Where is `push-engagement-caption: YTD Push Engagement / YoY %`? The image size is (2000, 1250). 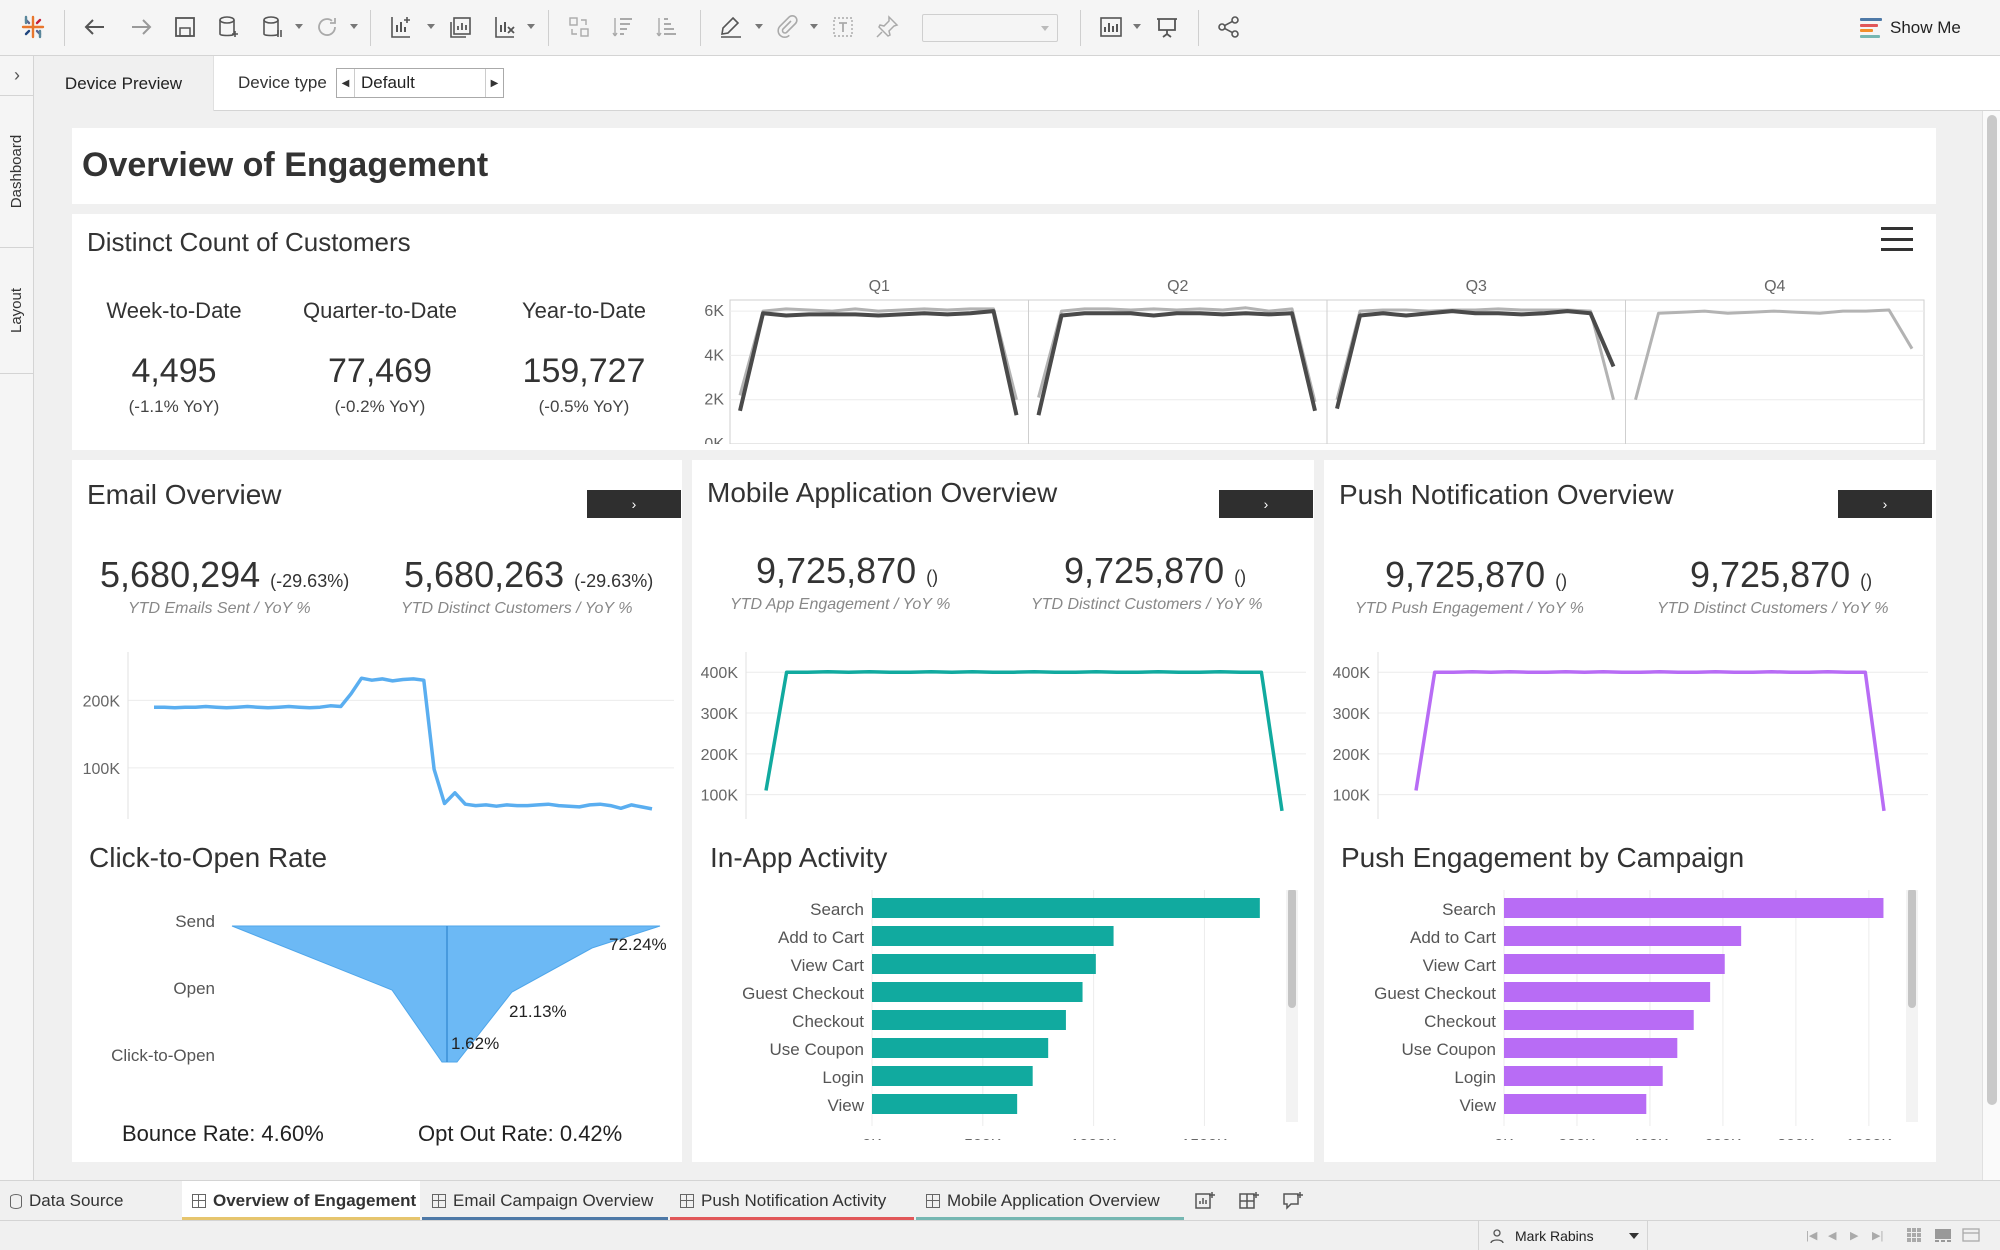 push-engagement-caption: YTD Push Engagement / YoY % is located at coordinates (1469, 608).